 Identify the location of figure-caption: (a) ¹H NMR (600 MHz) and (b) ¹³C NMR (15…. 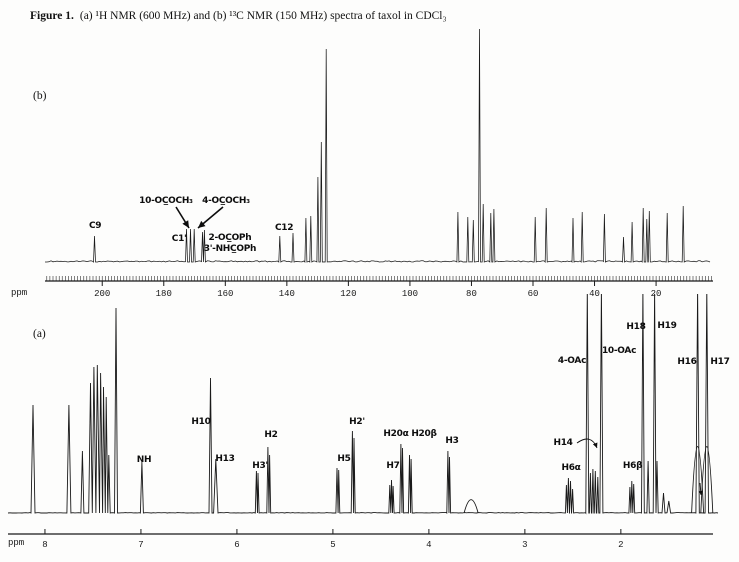
(263, 16).